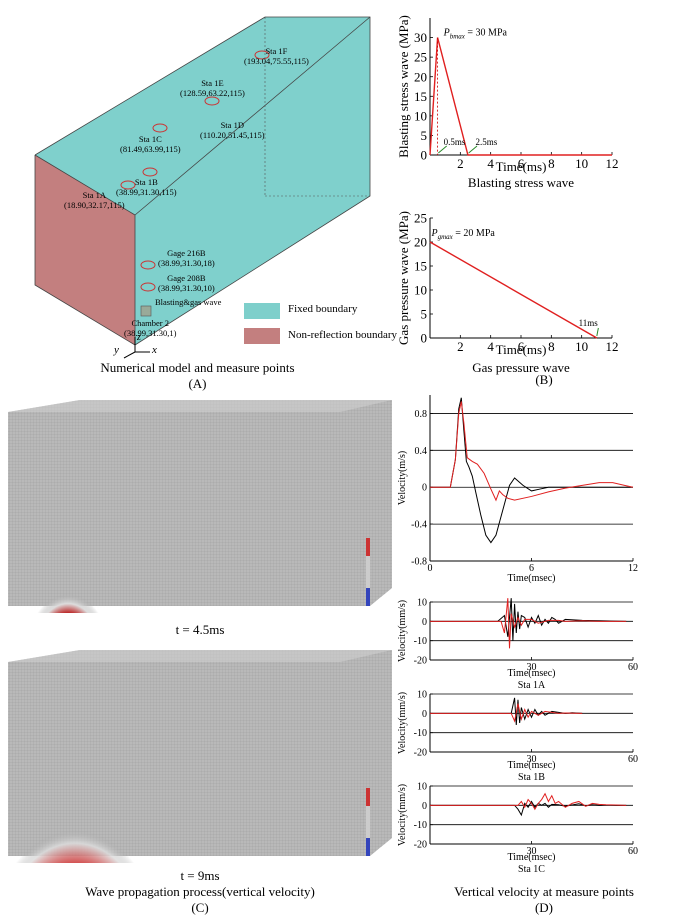 The height and width of the screenshot is (921, 693). What do you see at coordinates (521, 367) in the screenshot?
I see `chart-title: Gas pressure wave` at bounding box center [521, 367].